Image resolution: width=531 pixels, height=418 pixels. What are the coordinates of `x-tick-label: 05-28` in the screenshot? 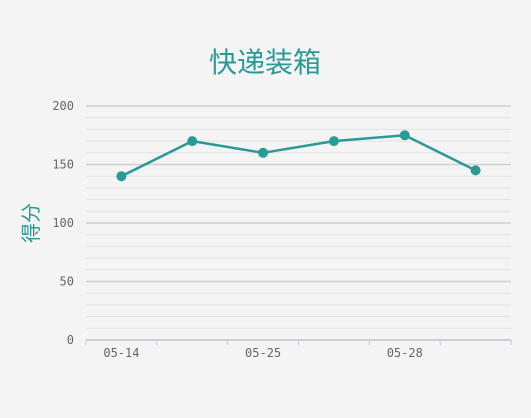 It's located at (405, 353).